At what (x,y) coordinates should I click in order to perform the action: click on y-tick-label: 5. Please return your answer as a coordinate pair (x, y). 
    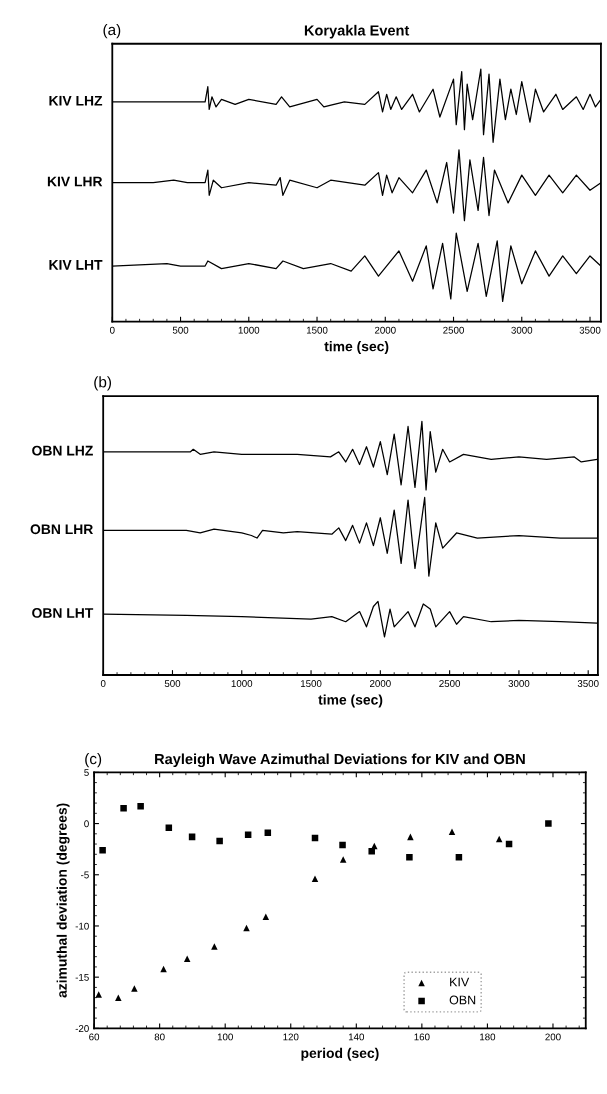
    Looking at the image, I should click on (86, 772).